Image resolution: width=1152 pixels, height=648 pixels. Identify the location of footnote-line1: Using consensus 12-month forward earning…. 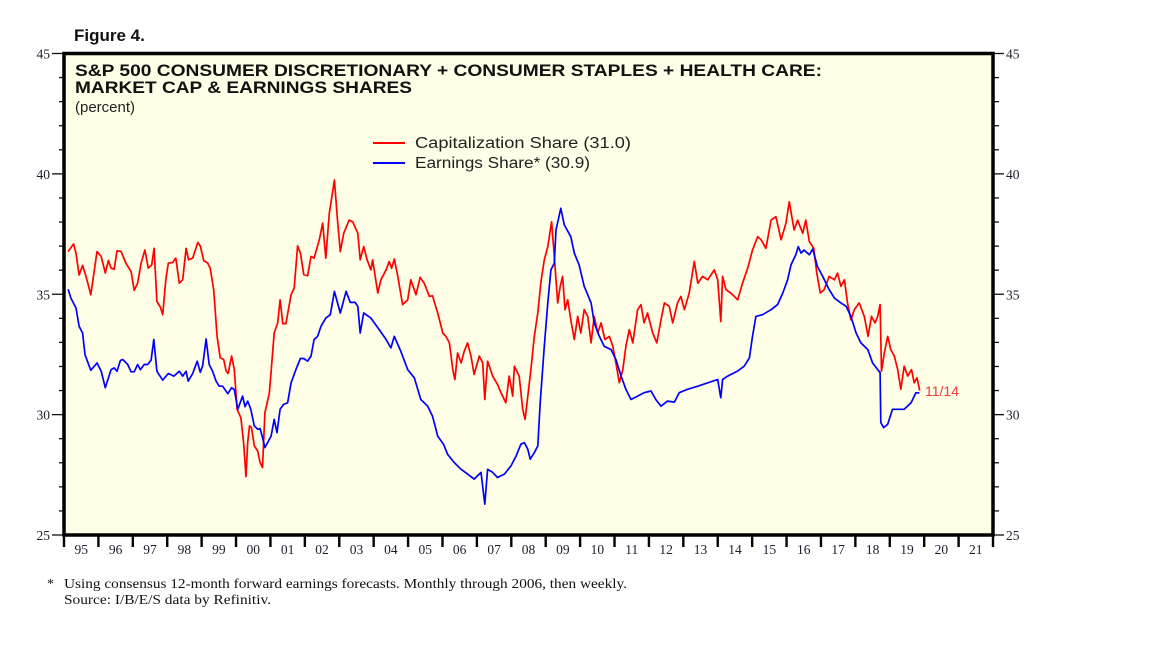
(345, 584).